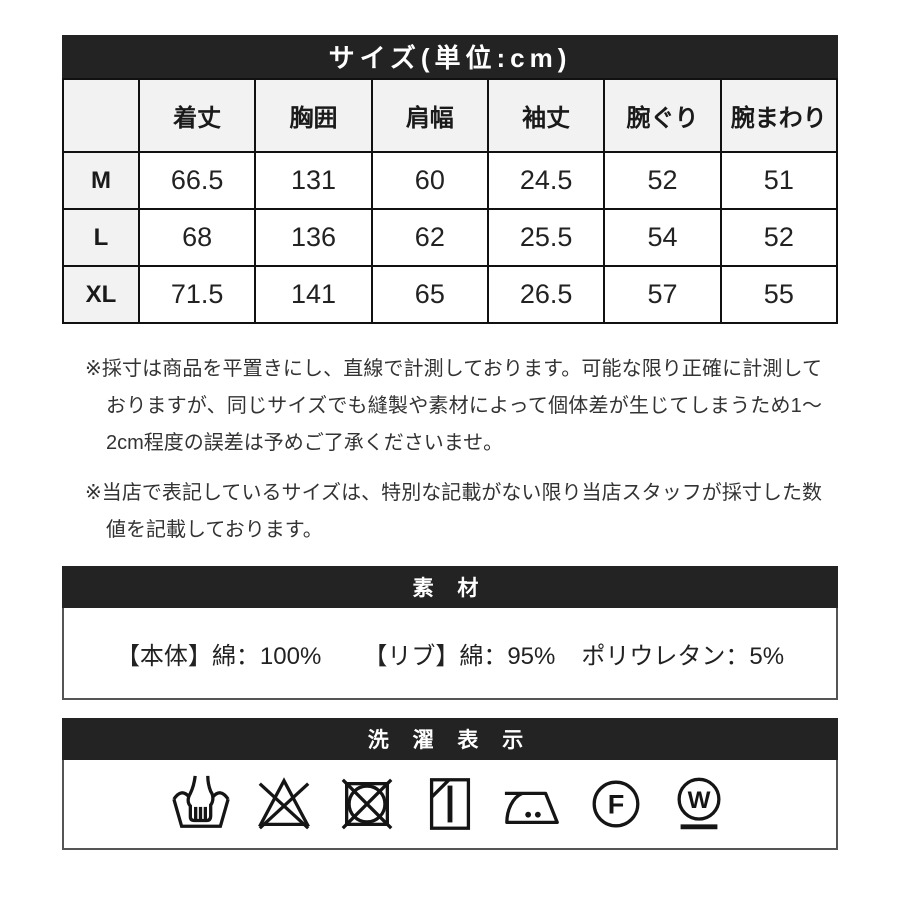  What do you see at coordinates (367, 804) in the screenshot?
I see `do-not-tumble-dry-icon` at bounding box center [367, 804].